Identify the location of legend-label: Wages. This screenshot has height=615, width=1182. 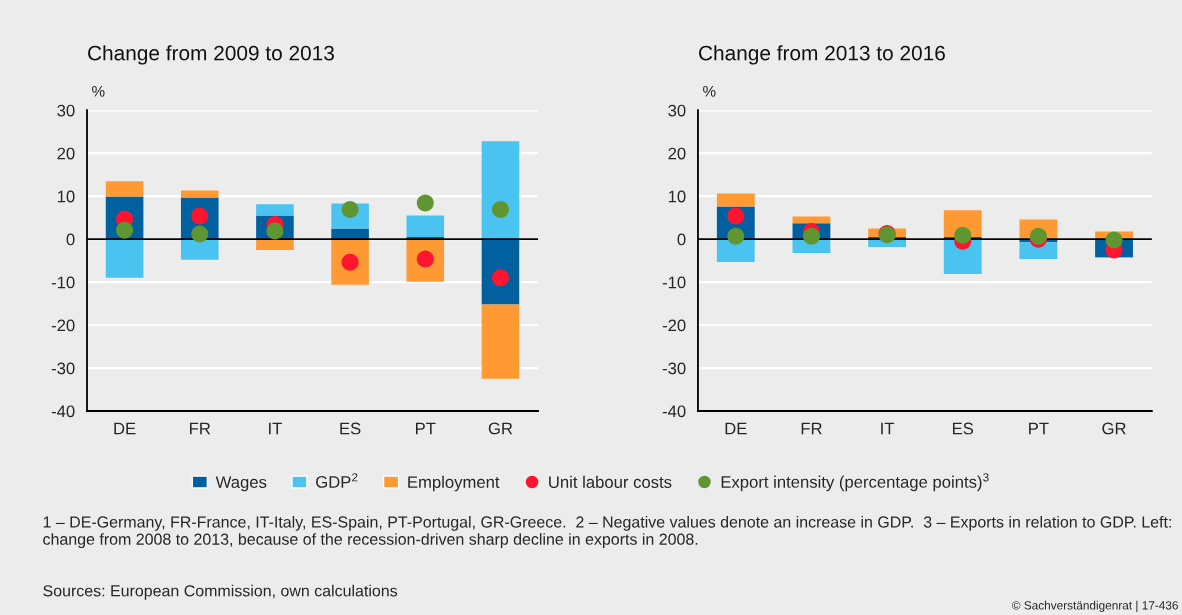
(241, 484).